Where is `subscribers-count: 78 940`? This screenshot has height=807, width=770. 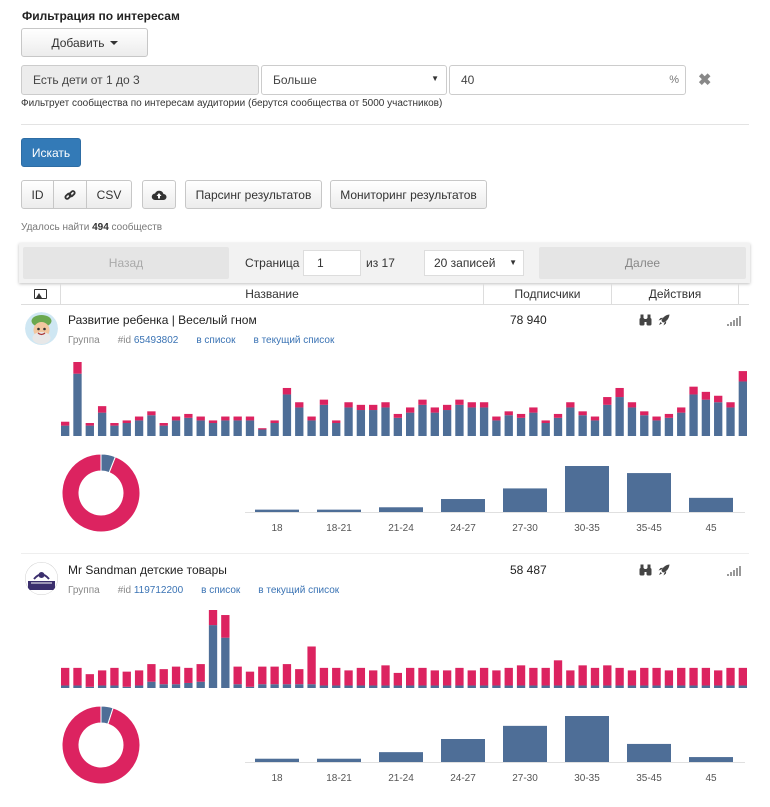 subscribers-count: 78 940 is located at coordinates (528, 320).